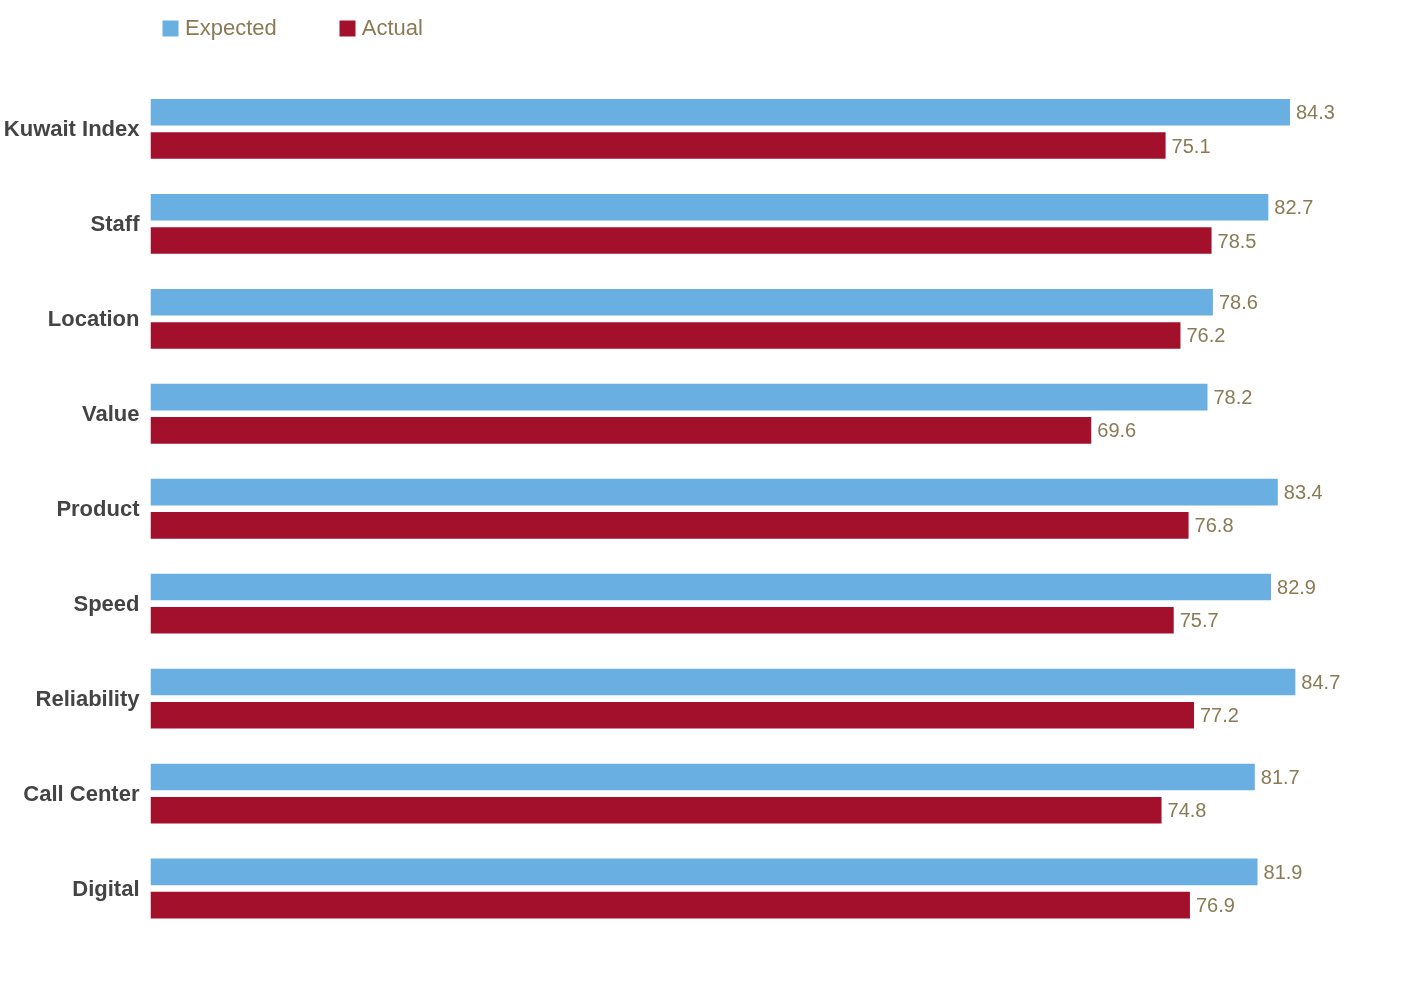  I want to click on data-label: 69.6, so click(1117, 430).